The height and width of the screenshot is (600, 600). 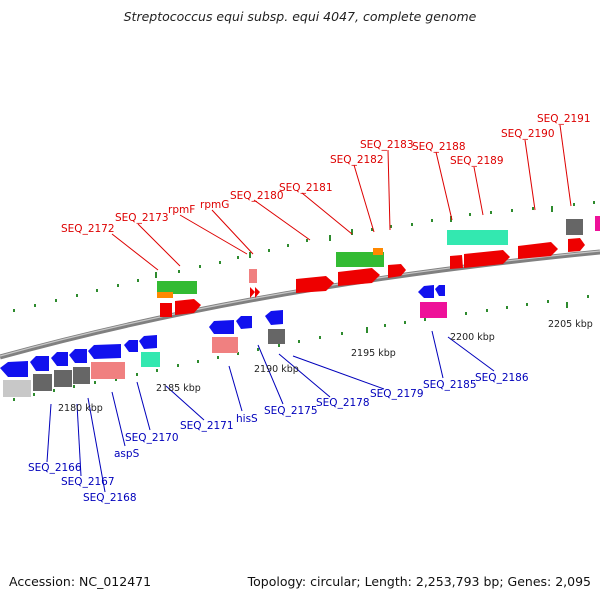 I want to click on top-label: SEQ_2189, so click(x=477, y=161).